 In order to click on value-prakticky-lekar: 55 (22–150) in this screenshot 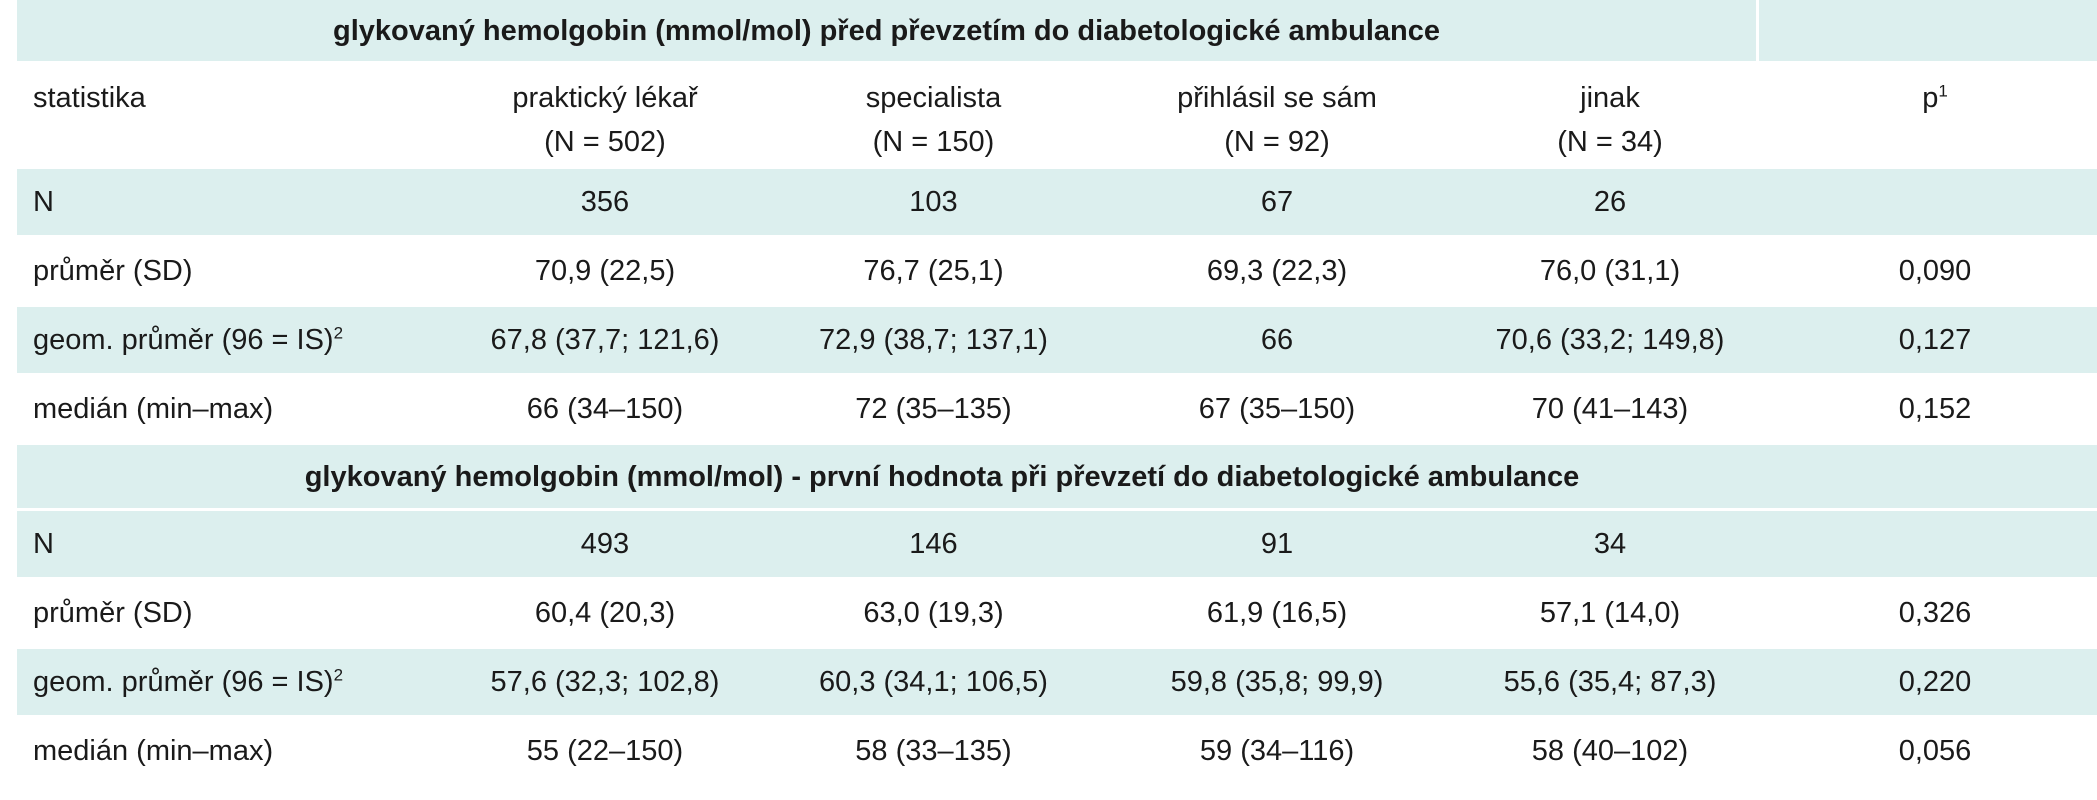, I will do `click(605, 751)`.